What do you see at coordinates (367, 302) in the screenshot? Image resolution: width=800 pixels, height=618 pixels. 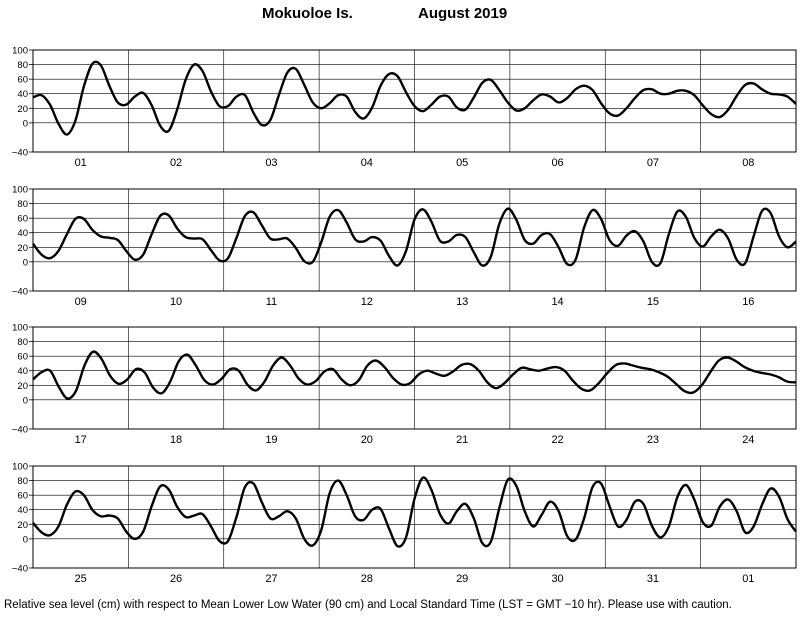 I see `day-label: 12` at bounding box center [367, 302].